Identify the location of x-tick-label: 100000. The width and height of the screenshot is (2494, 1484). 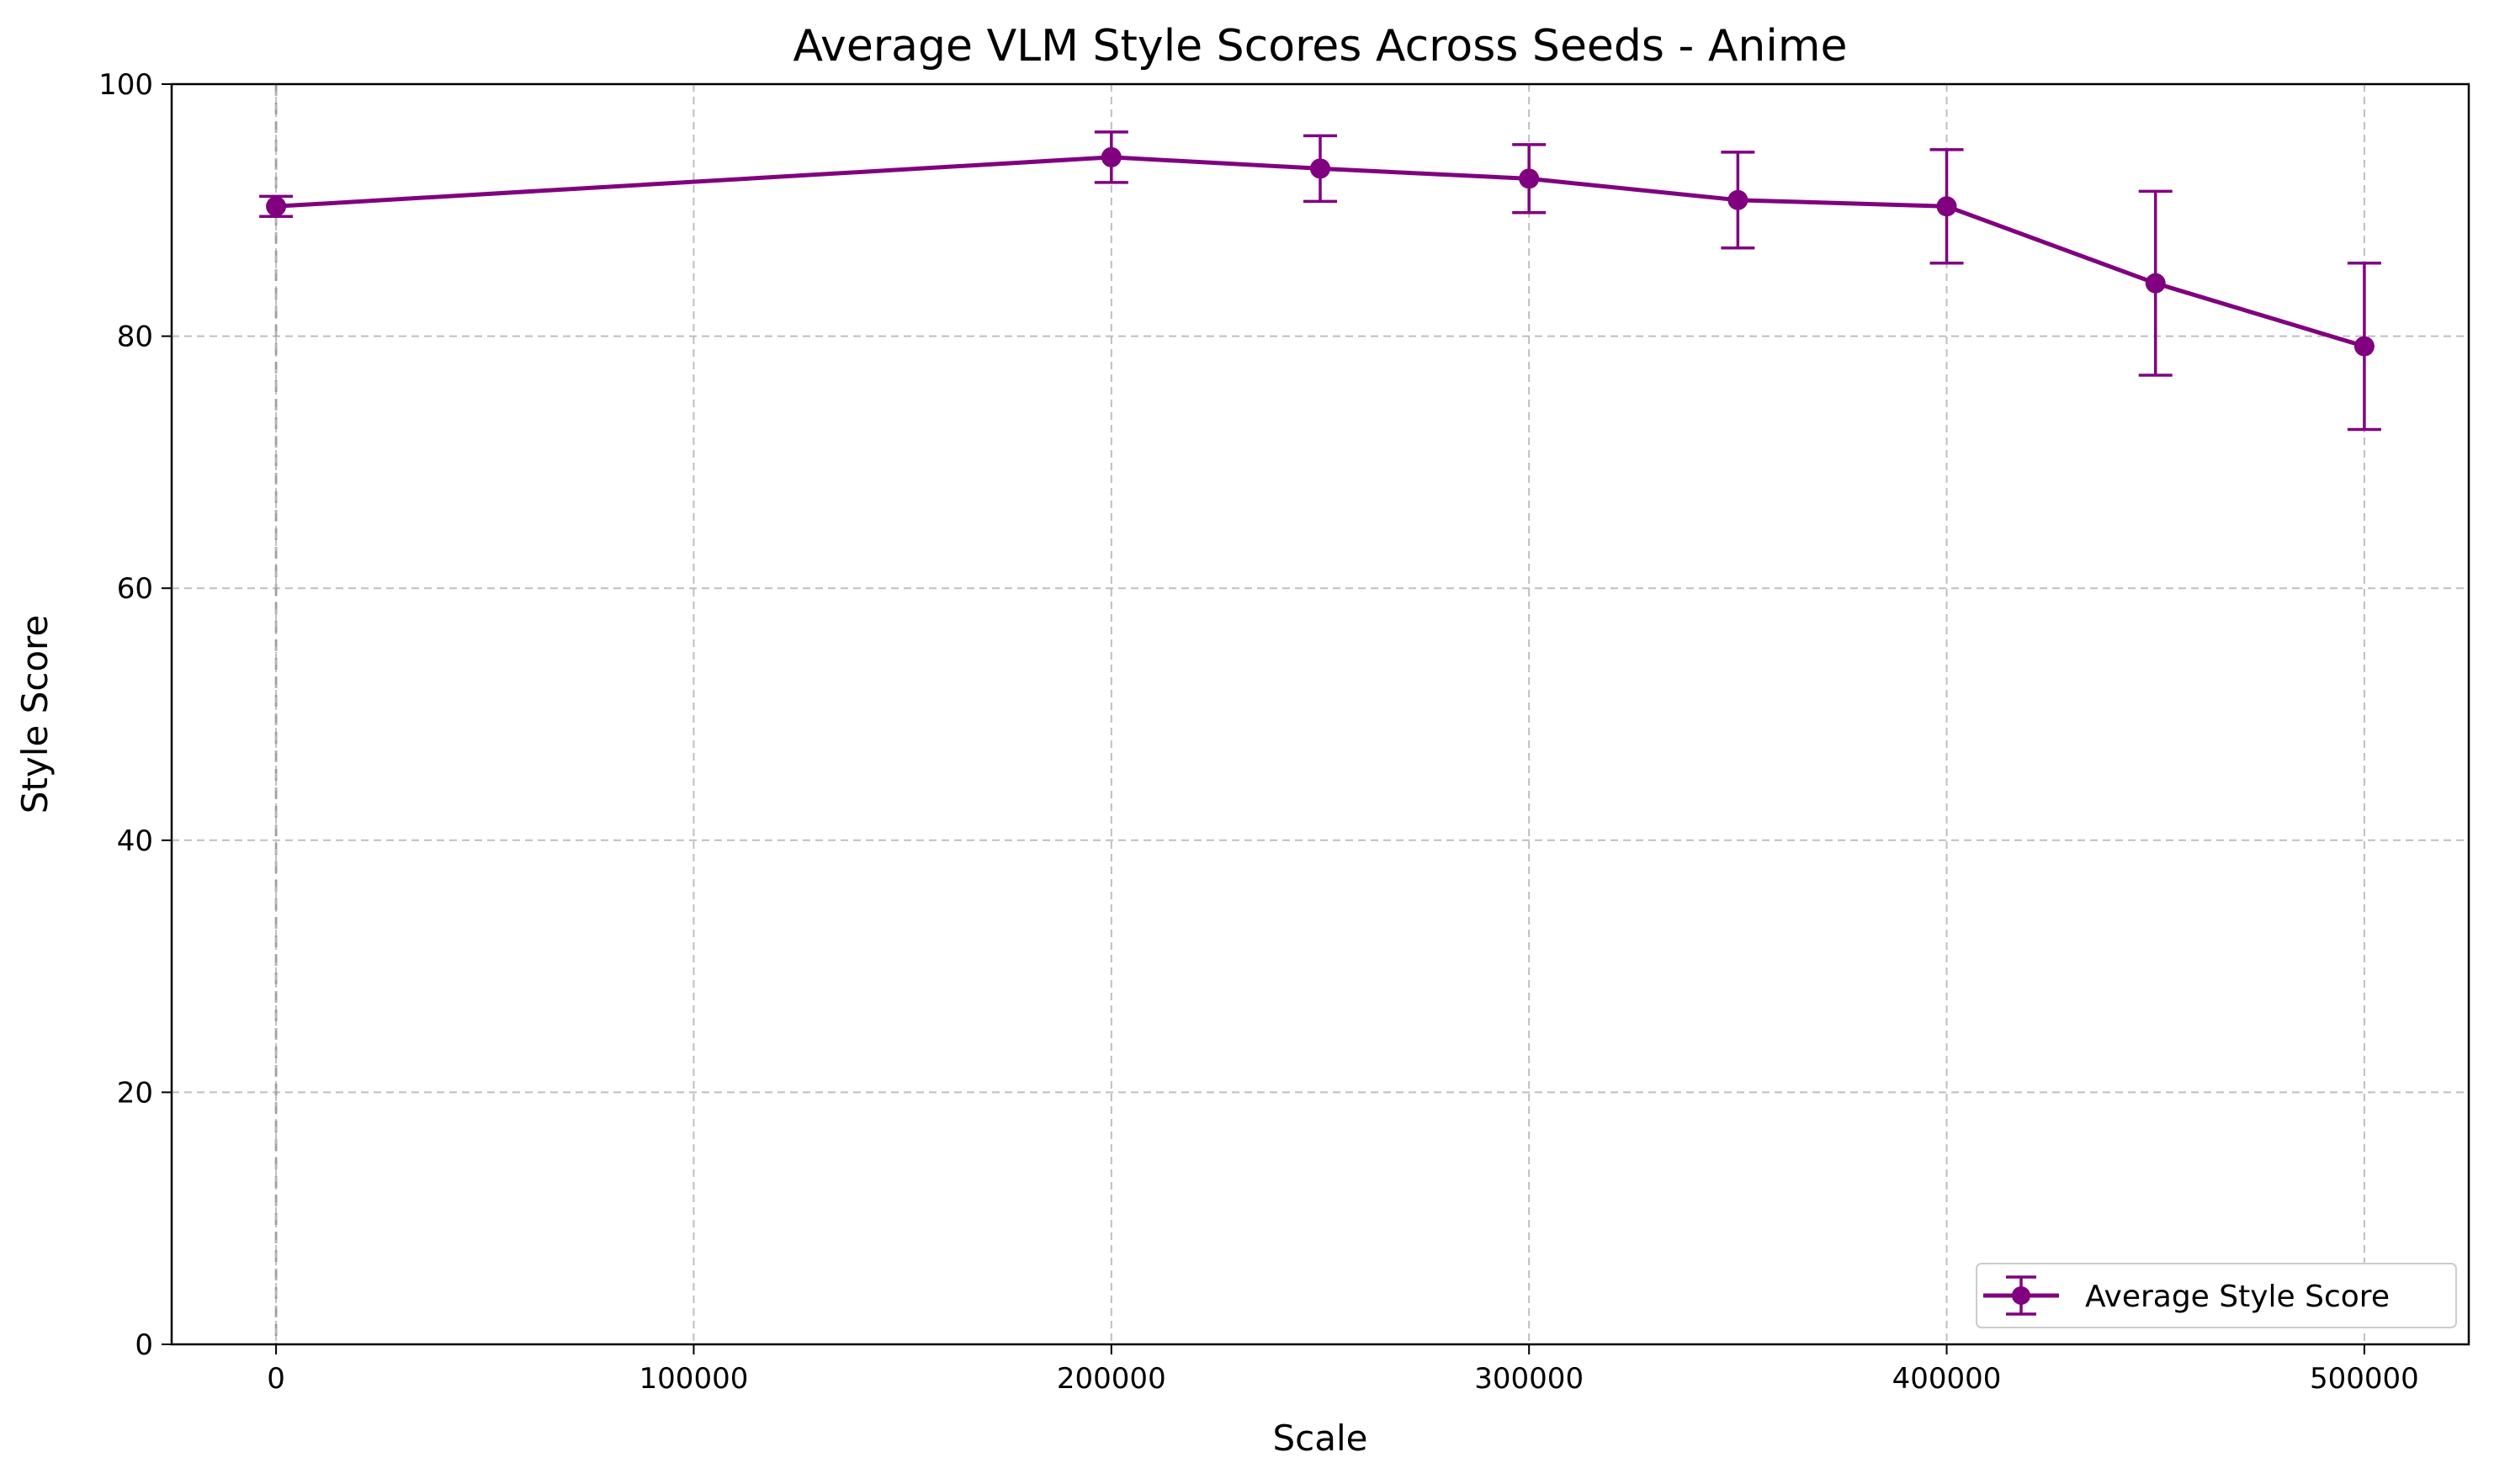
(694, 1379).